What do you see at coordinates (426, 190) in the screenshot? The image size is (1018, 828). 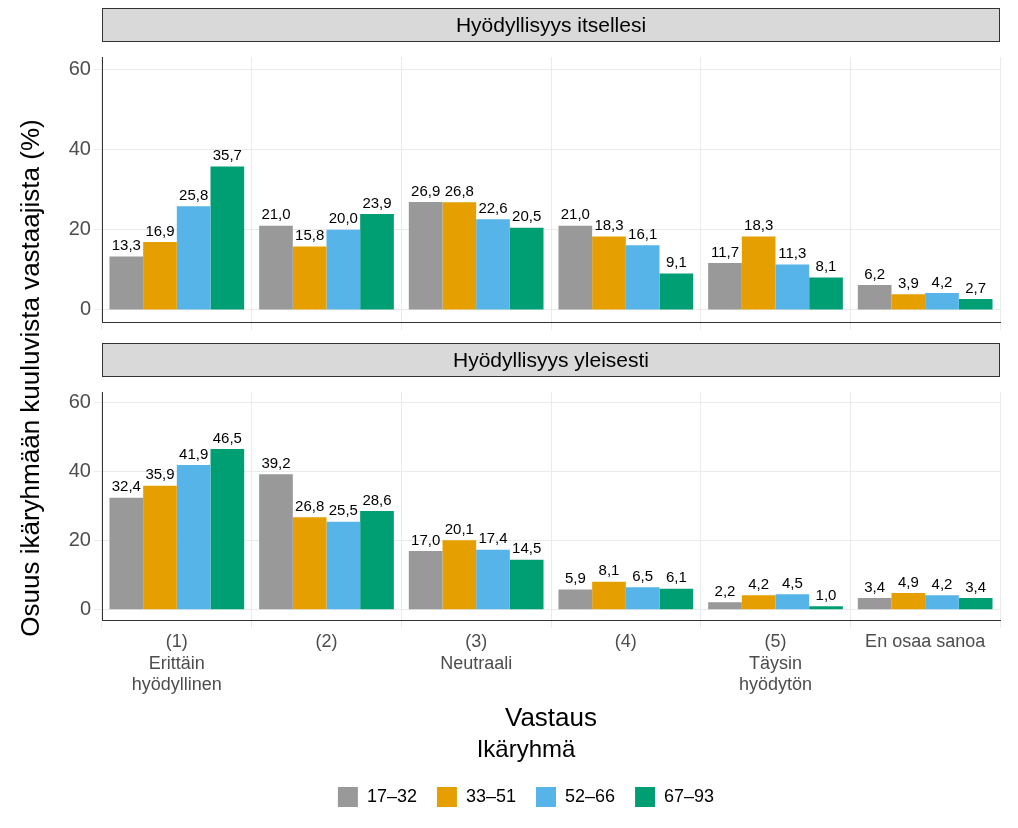 I see `data-label: 26,9` at bounding box center [426, 190].